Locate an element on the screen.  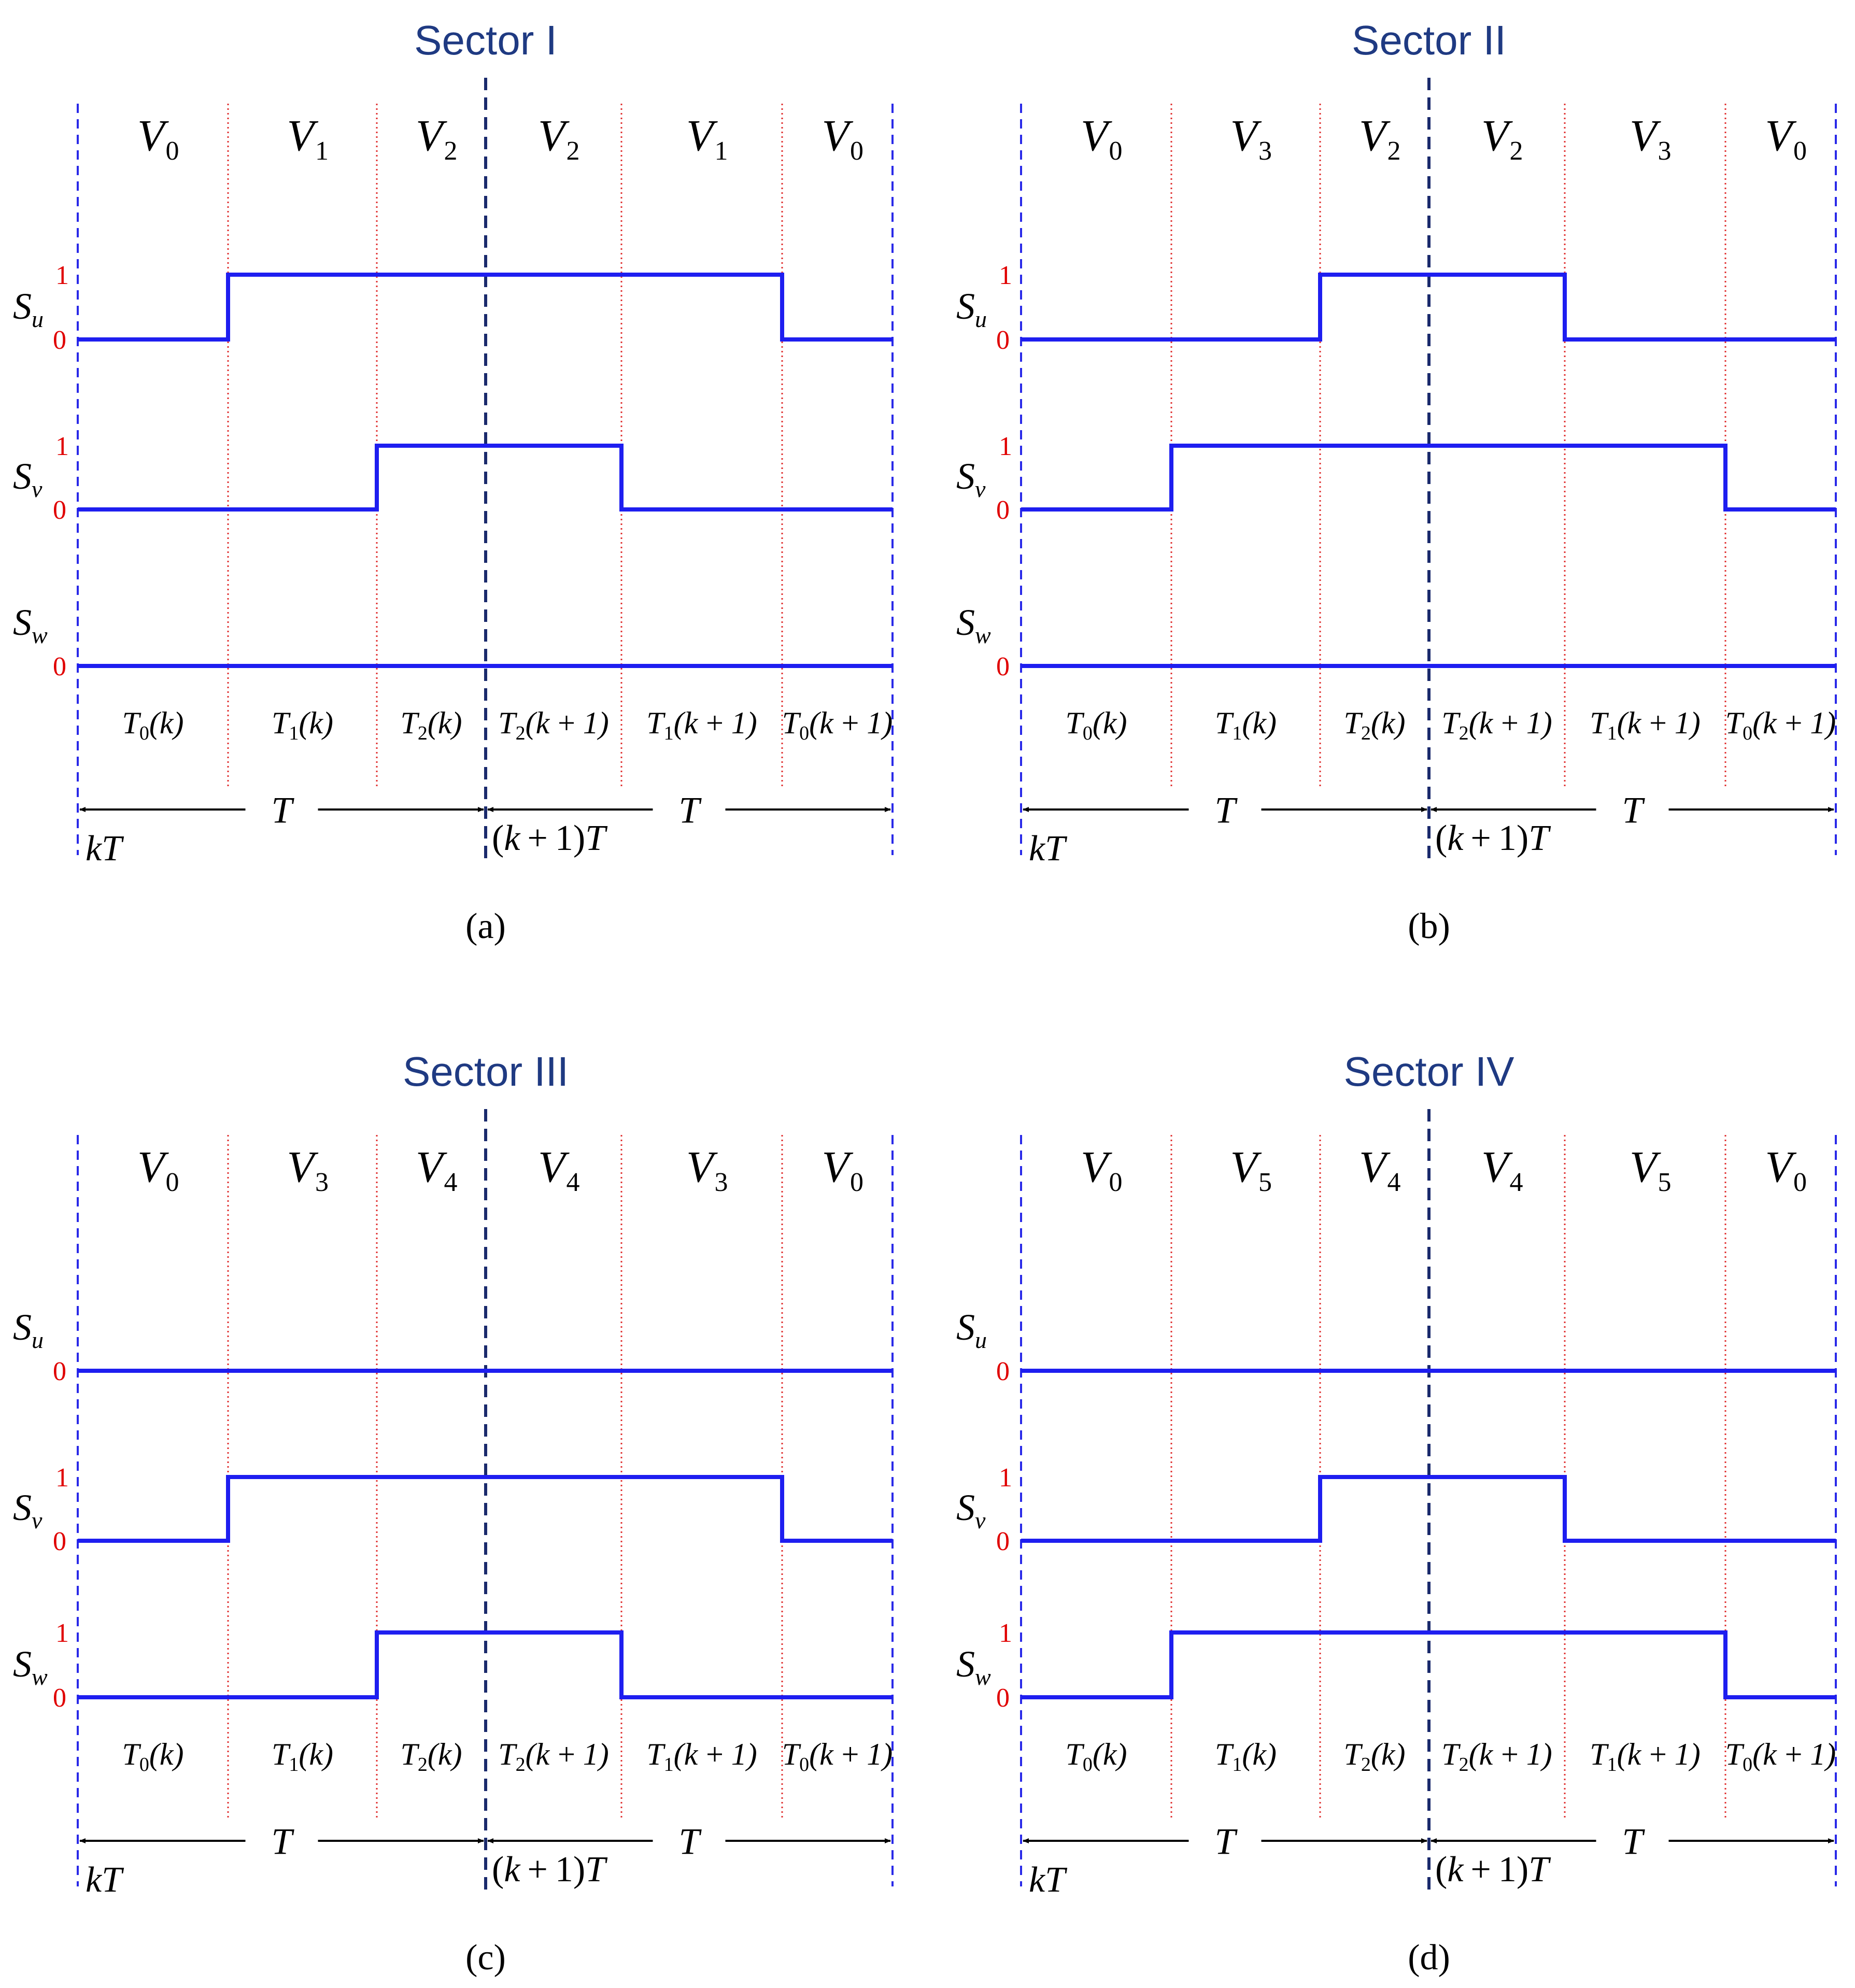
panel-caption: (d) is located at coordinates (1429, 1958).